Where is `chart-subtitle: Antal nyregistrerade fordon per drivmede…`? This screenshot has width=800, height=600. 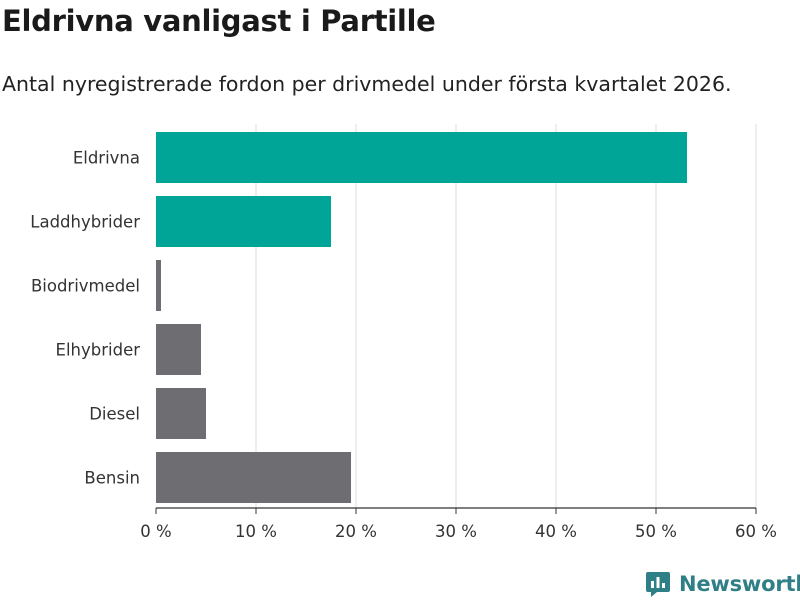
chart-subtitle: Antal nyregistrerade fordon per drivmede… is located at coordinates (367, 84).